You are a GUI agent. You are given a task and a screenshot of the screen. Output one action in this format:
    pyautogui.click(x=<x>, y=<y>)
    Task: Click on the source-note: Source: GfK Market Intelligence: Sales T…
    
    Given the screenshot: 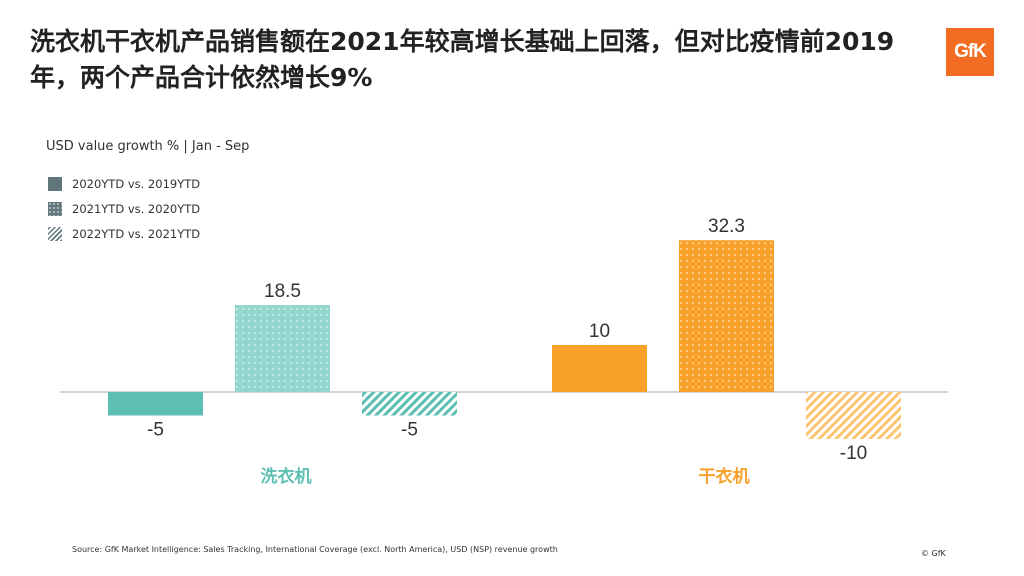 What is the action you would take?
    pyautogui.click(x=315, y=549)
    